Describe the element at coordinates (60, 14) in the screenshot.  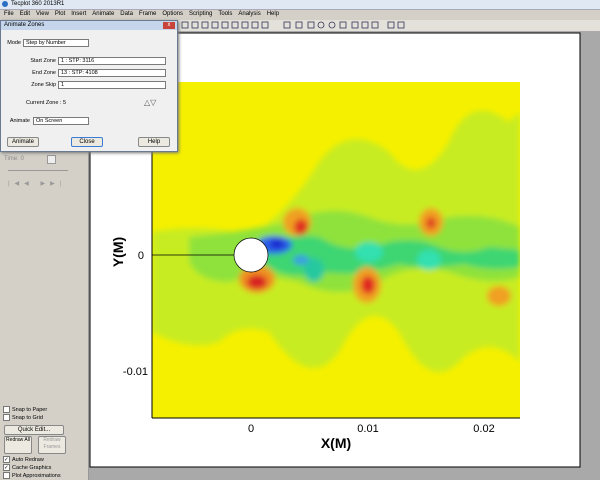
I see `menu-item: Plot` at that location.